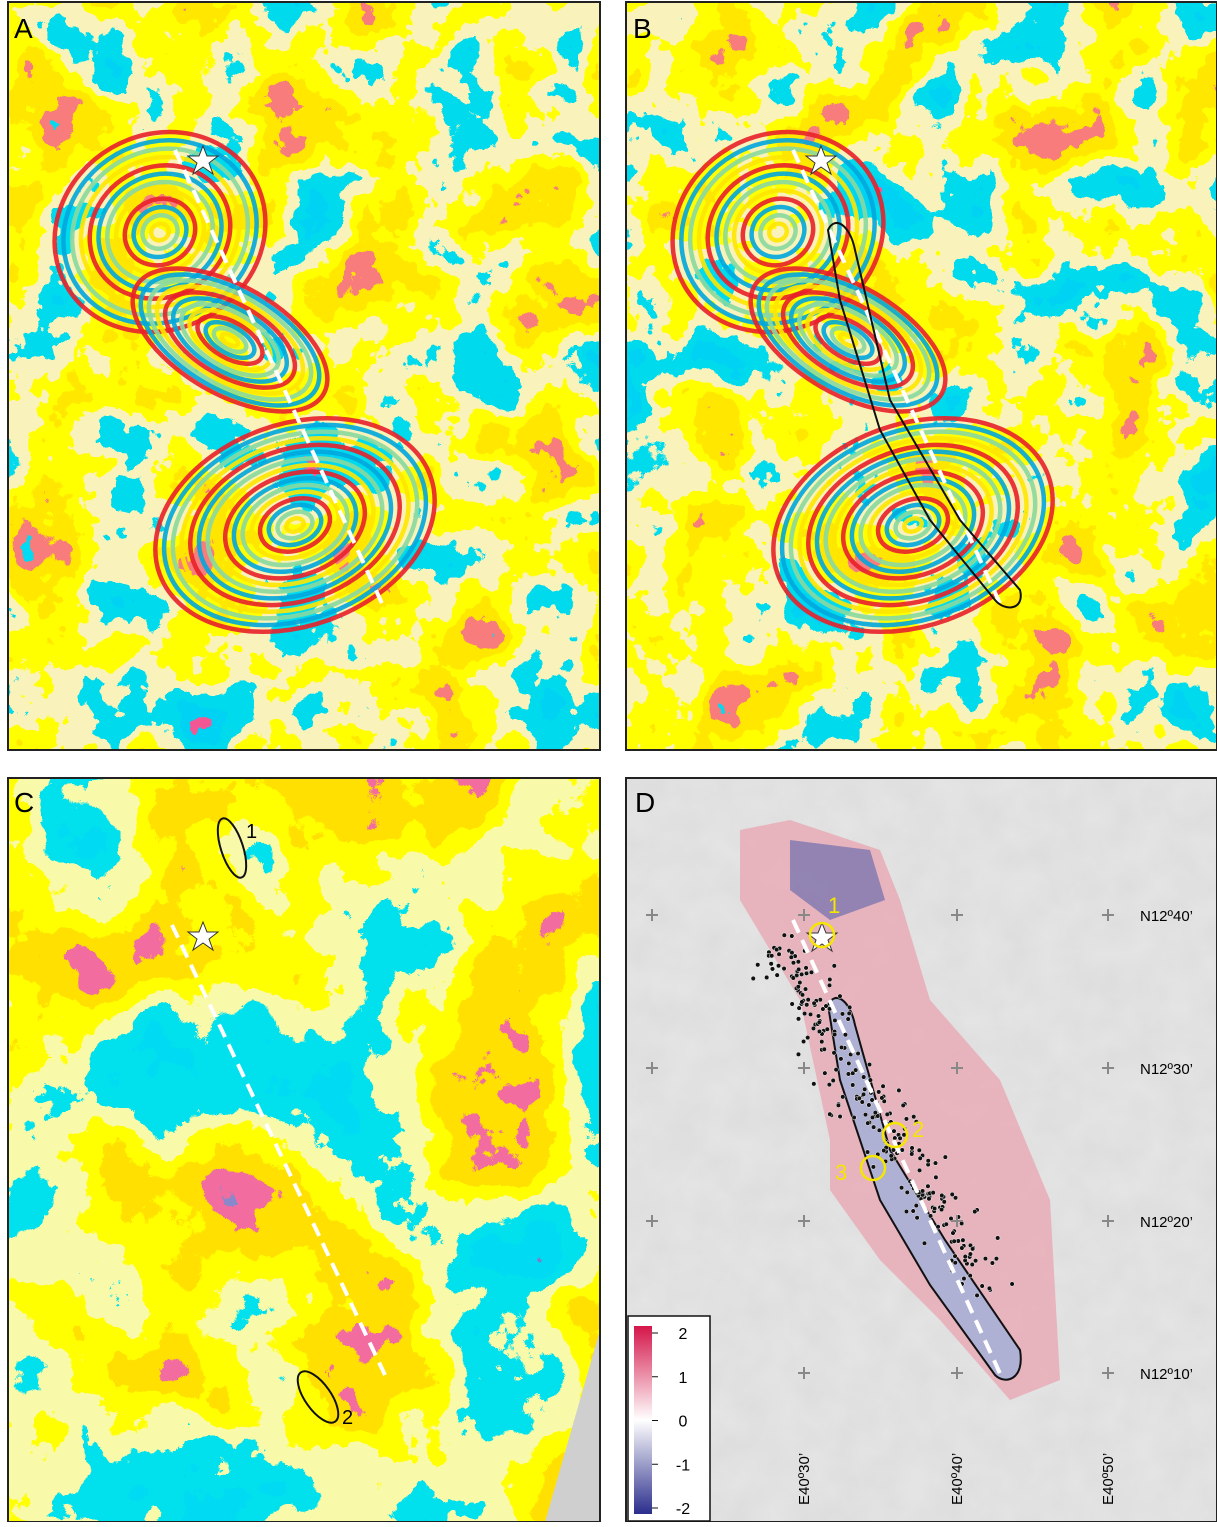  I want to click on panel-label: C, so click(24, 802).